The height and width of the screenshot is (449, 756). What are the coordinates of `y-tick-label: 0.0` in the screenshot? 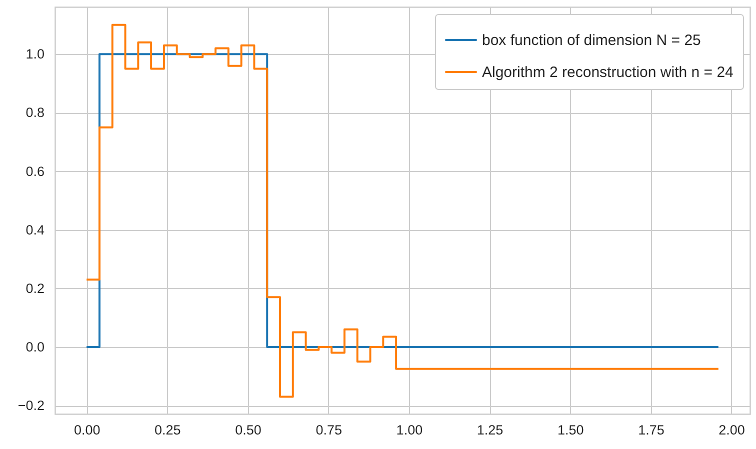 It's located at (35, 346).